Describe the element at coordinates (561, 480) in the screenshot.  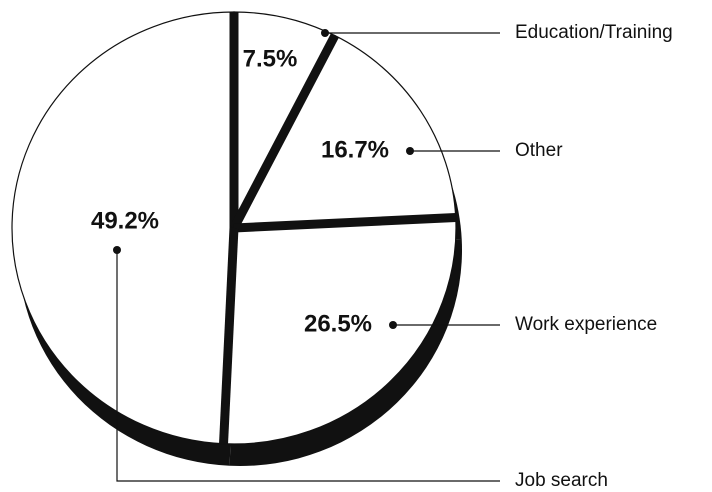
I see `legend-label: Job search` at that location.